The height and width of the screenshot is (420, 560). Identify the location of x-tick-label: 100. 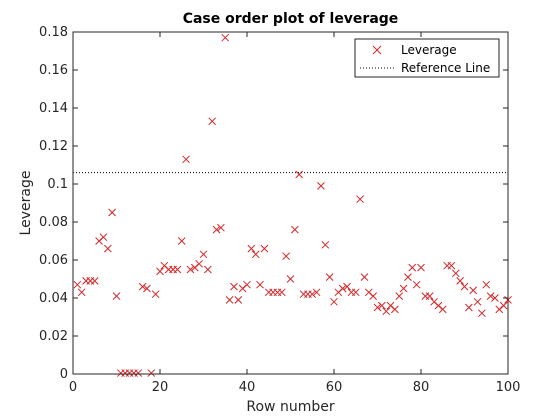
(508, 387).